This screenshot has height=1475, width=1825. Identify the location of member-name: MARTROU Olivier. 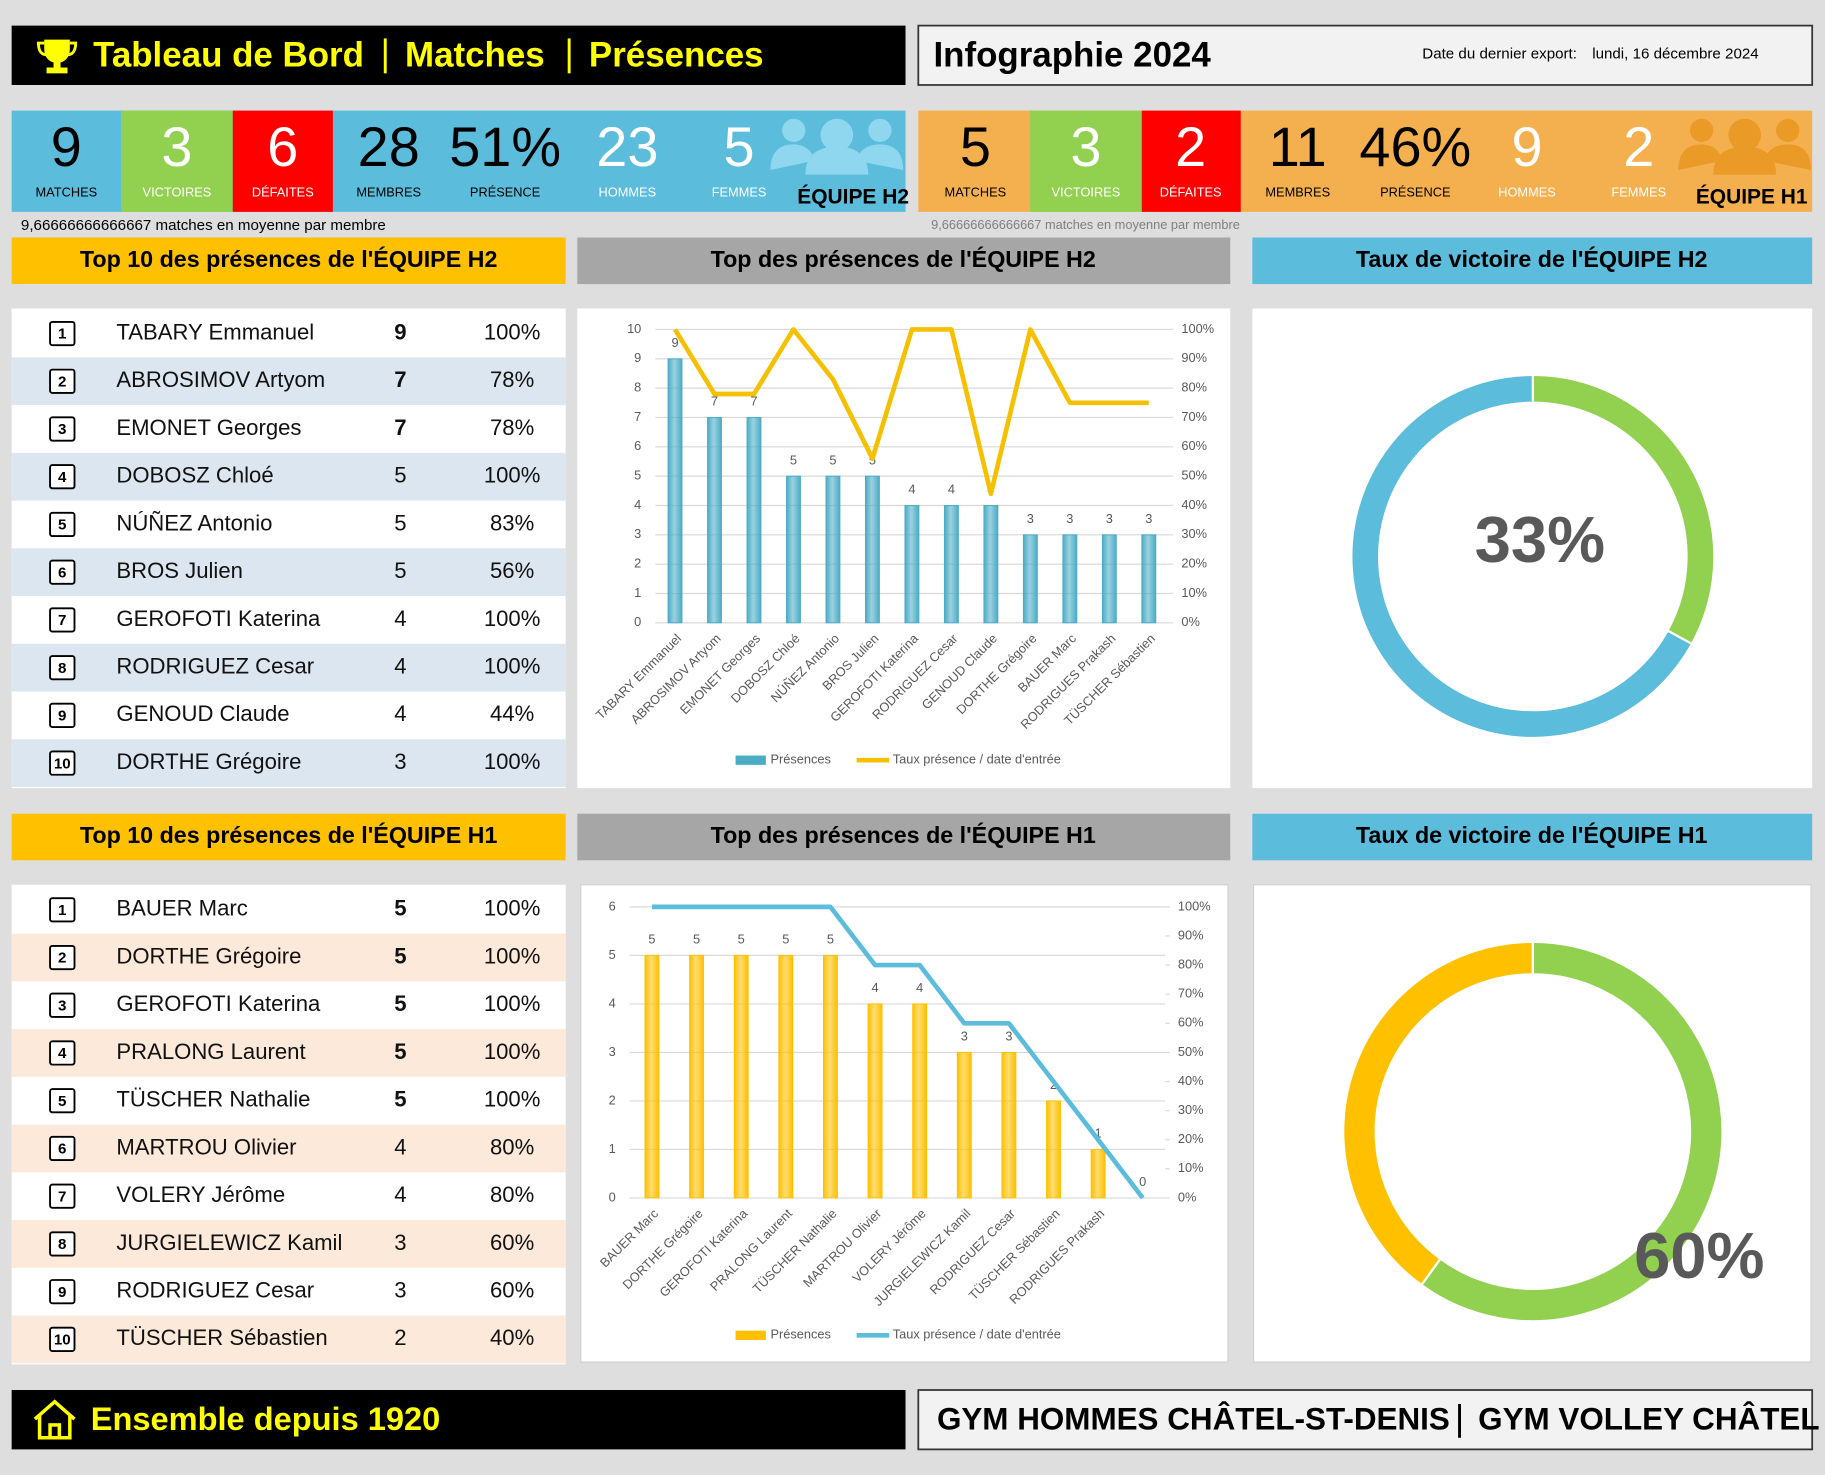
(206, 1146).